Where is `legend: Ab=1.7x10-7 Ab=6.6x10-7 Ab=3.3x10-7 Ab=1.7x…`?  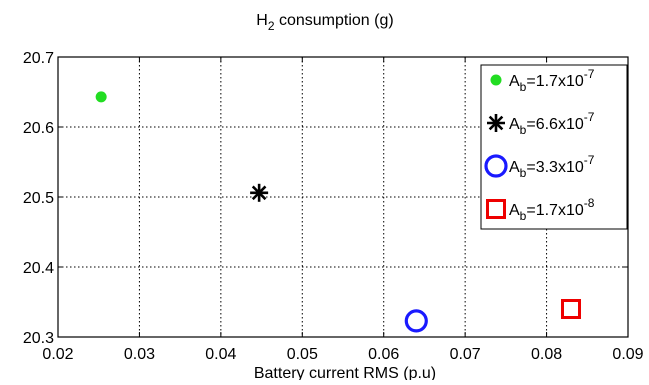 legend: Ab=1.7x10-7 Ab=6.6x10-7 Ab=3.3x10-7 Ab=1.7x… is located at coordinates (554, 147).